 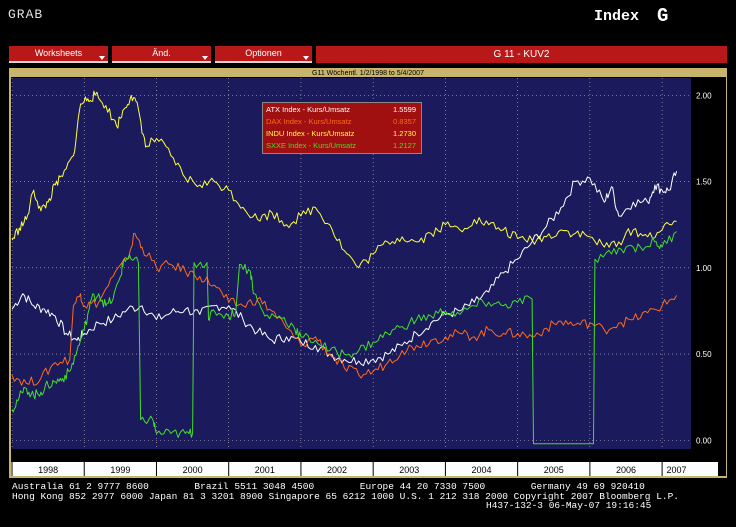 I want to click on legend-label: SXXE Index - Kurs/Umsatz, so click(x=311, y=145).